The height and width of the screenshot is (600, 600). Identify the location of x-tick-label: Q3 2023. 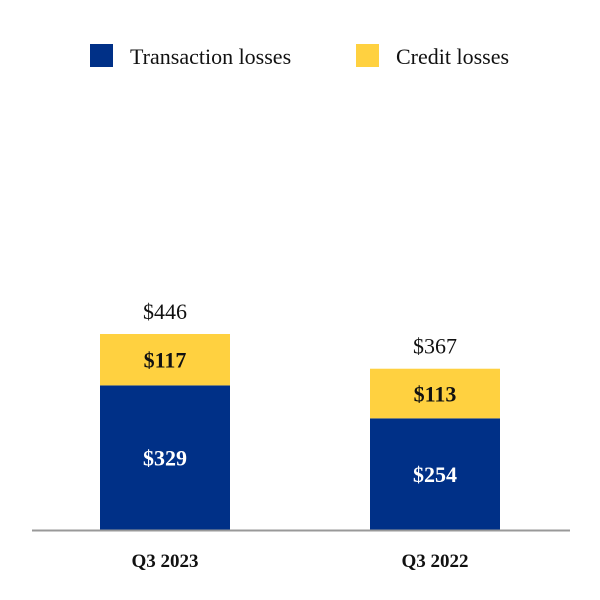
(164, 561).